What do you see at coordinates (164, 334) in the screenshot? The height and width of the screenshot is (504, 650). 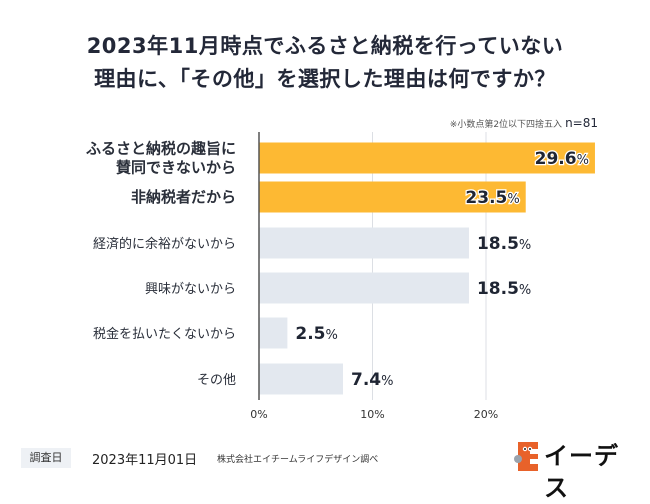 I see `category-label: 税金を払いたくないから` at bounding box center [164, 334].